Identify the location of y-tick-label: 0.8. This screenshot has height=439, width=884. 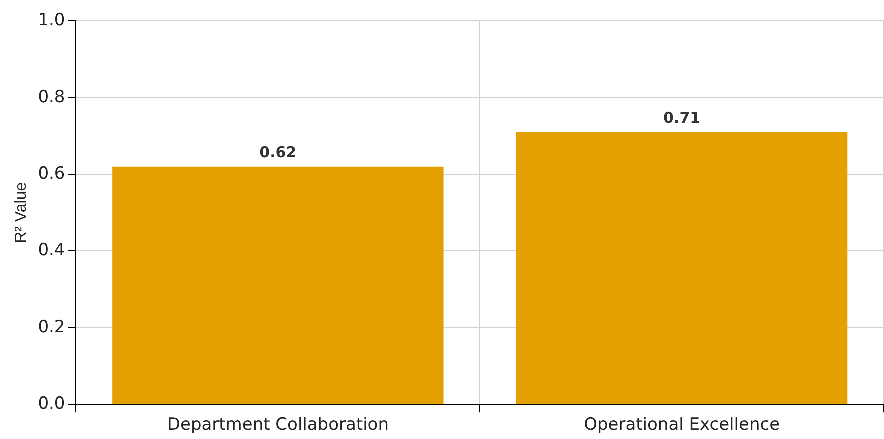
(52, 97).